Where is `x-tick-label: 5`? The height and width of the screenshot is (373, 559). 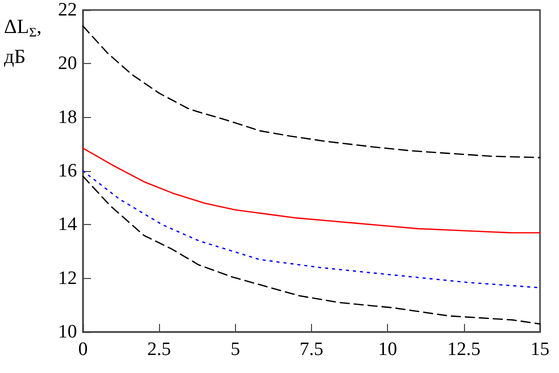 x-tick-label: 5 is located at coordinates (235, 349).